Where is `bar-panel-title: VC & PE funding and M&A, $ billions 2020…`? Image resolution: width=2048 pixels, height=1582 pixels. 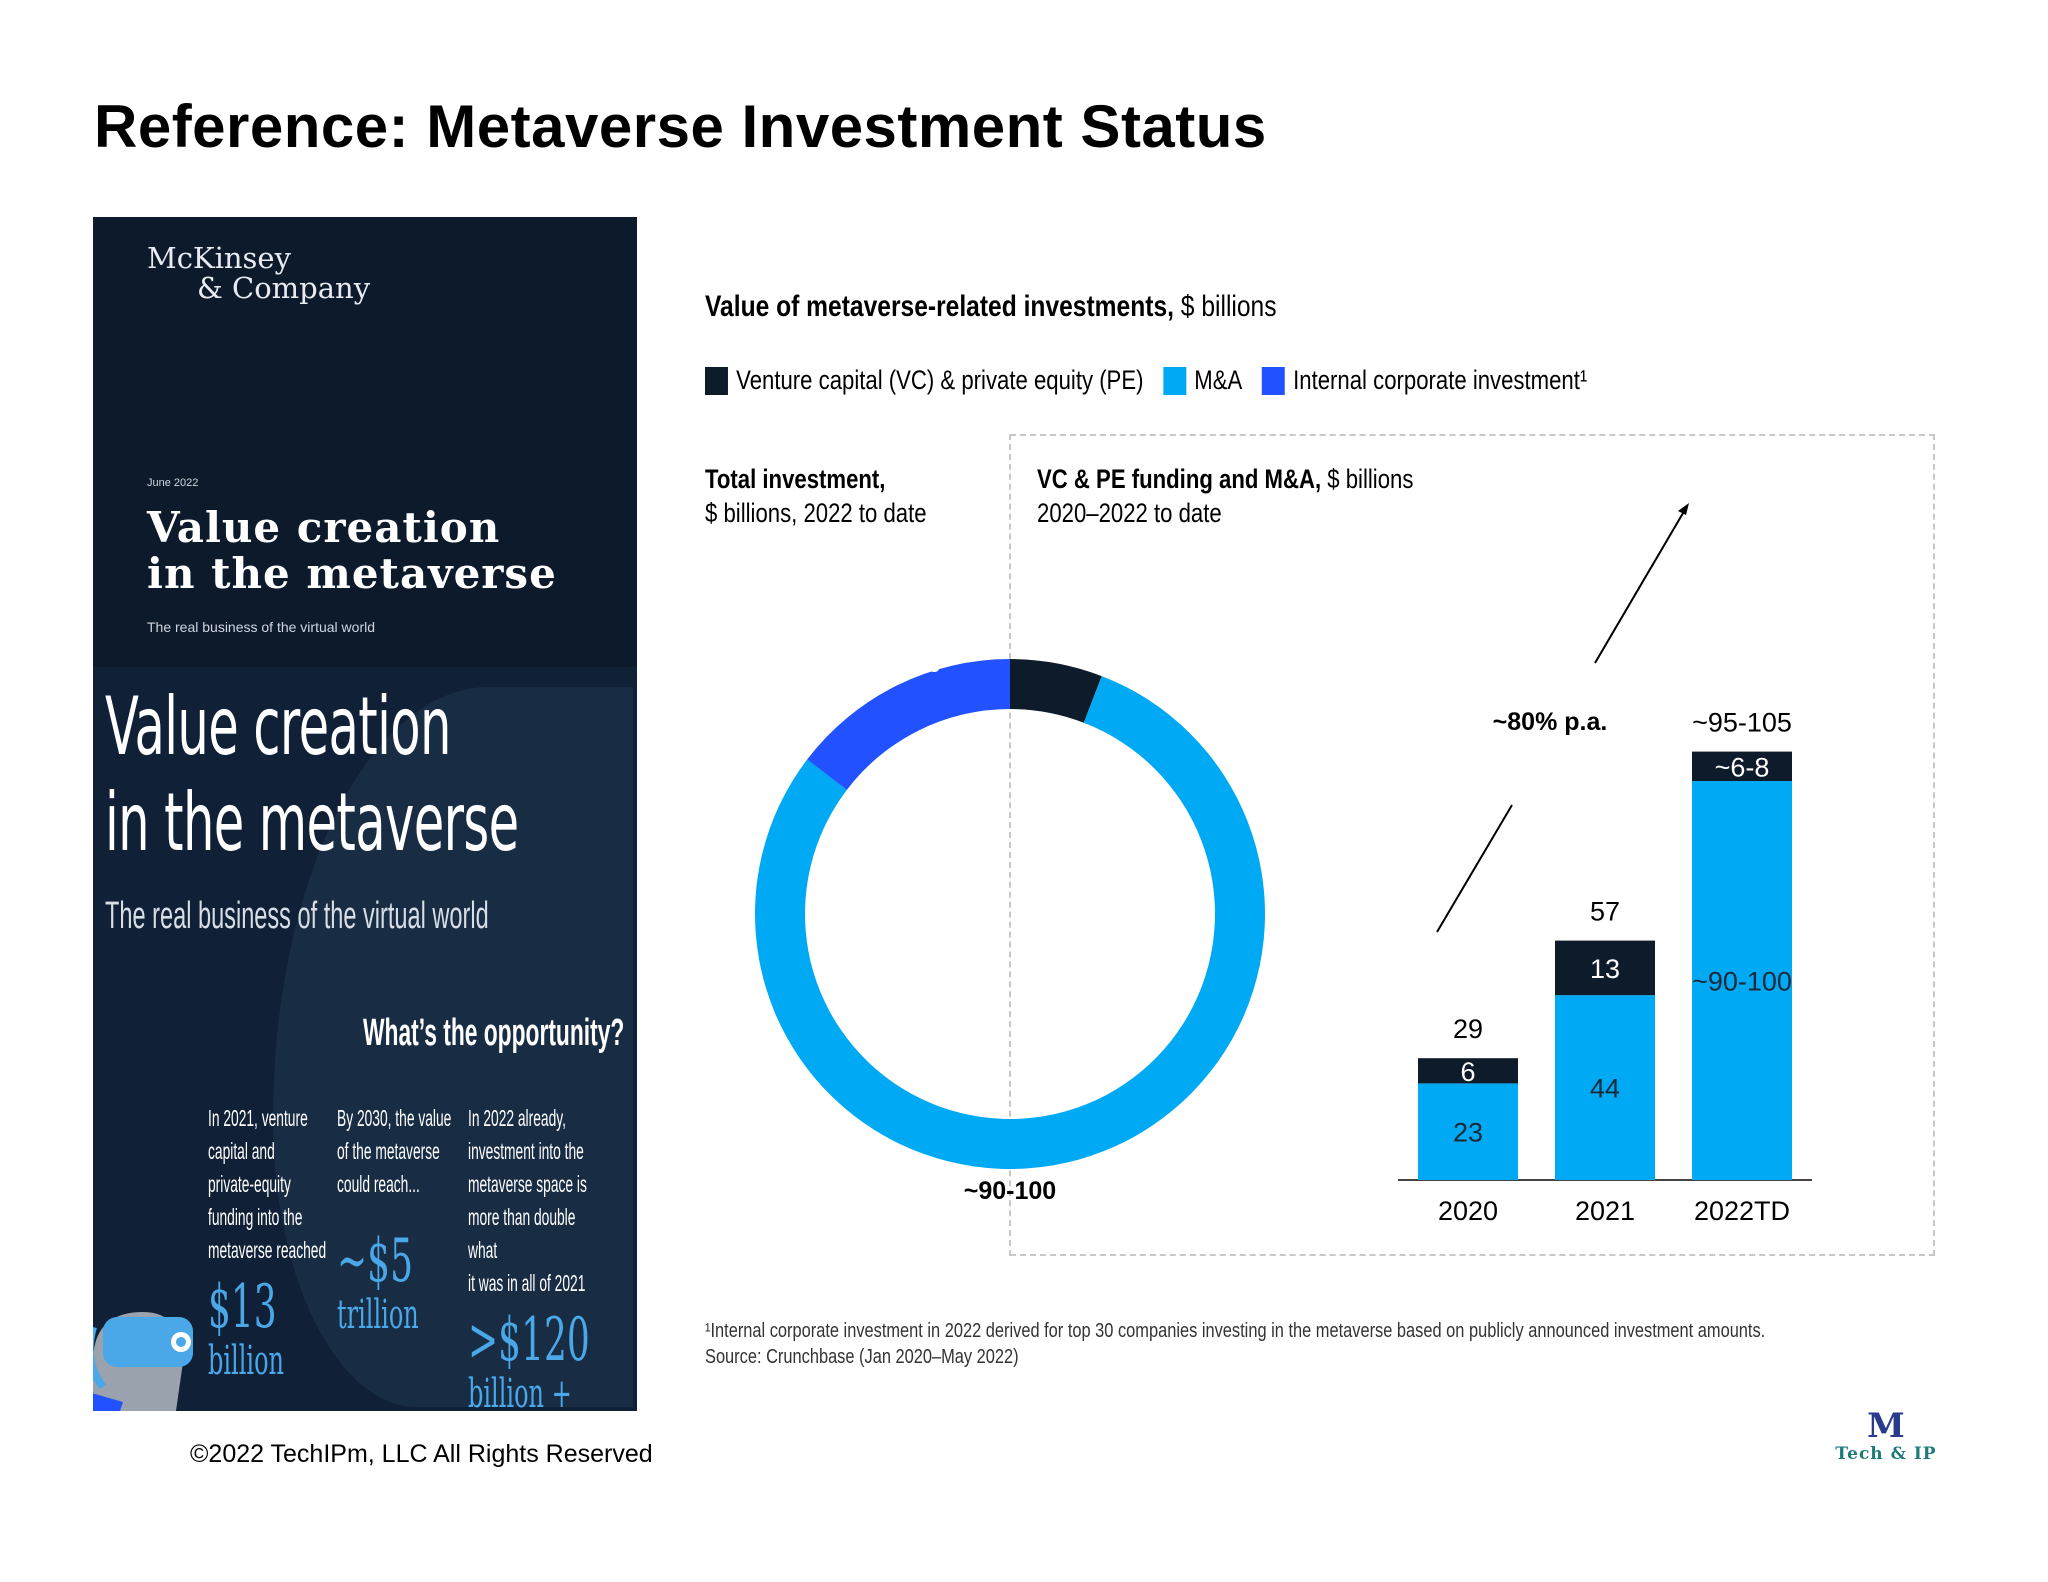
bar-panel-title: VC & PE funding and M&A, $ billions 2020… is located at coordinates (1225, 496).